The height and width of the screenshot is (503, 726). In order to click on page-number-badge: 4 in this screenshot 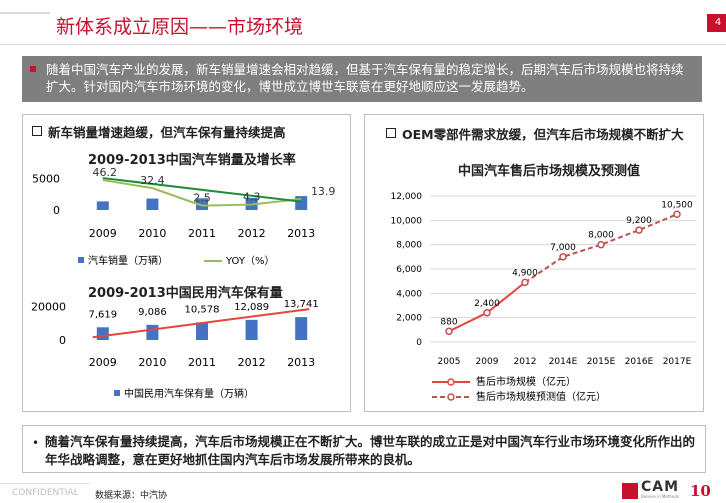, I will do `click(716, 23)`.